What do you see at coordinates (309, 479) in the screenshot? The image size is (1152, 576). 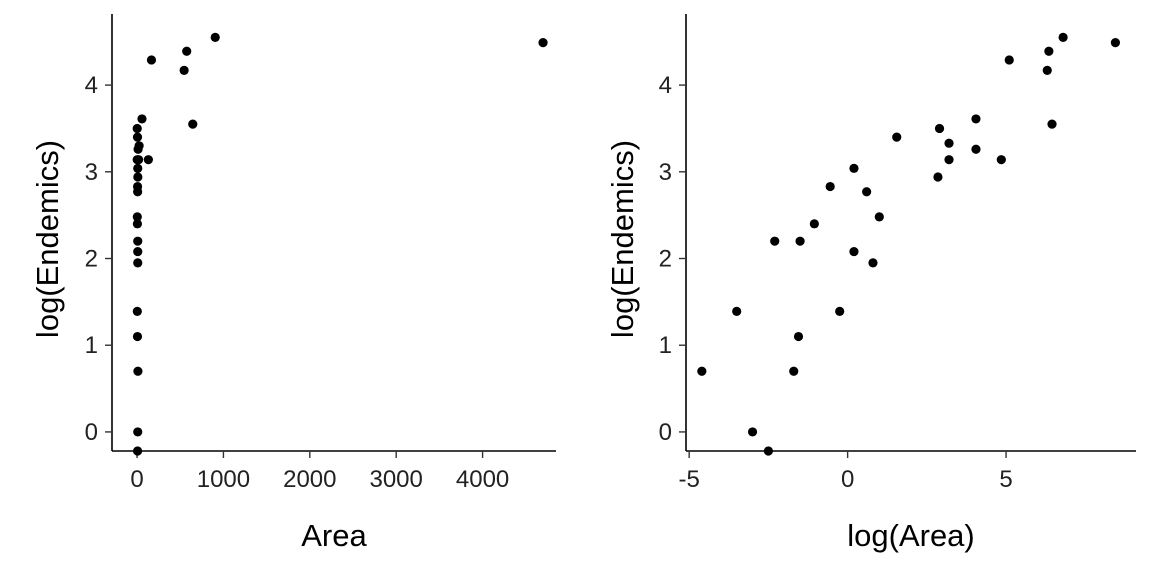 I see `left-x-tick-label: 2000` at bounding box center [309, 479].